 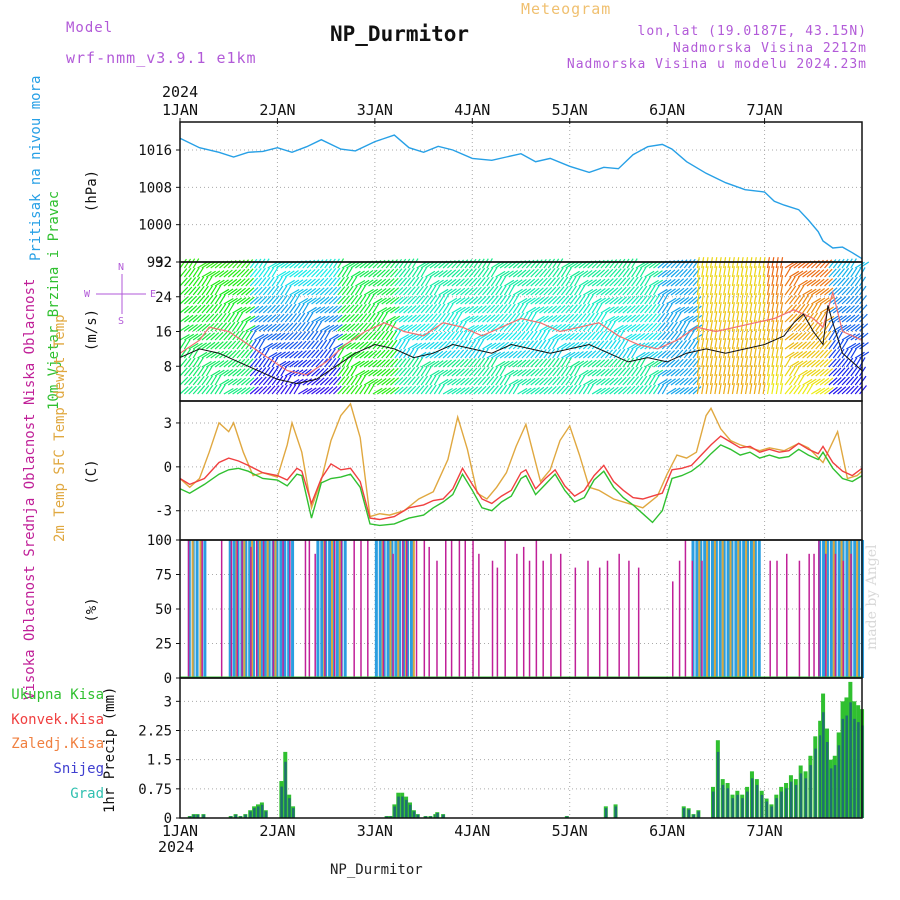 I want to click on y-tick-label: 1000, so click(x=155, y=226).